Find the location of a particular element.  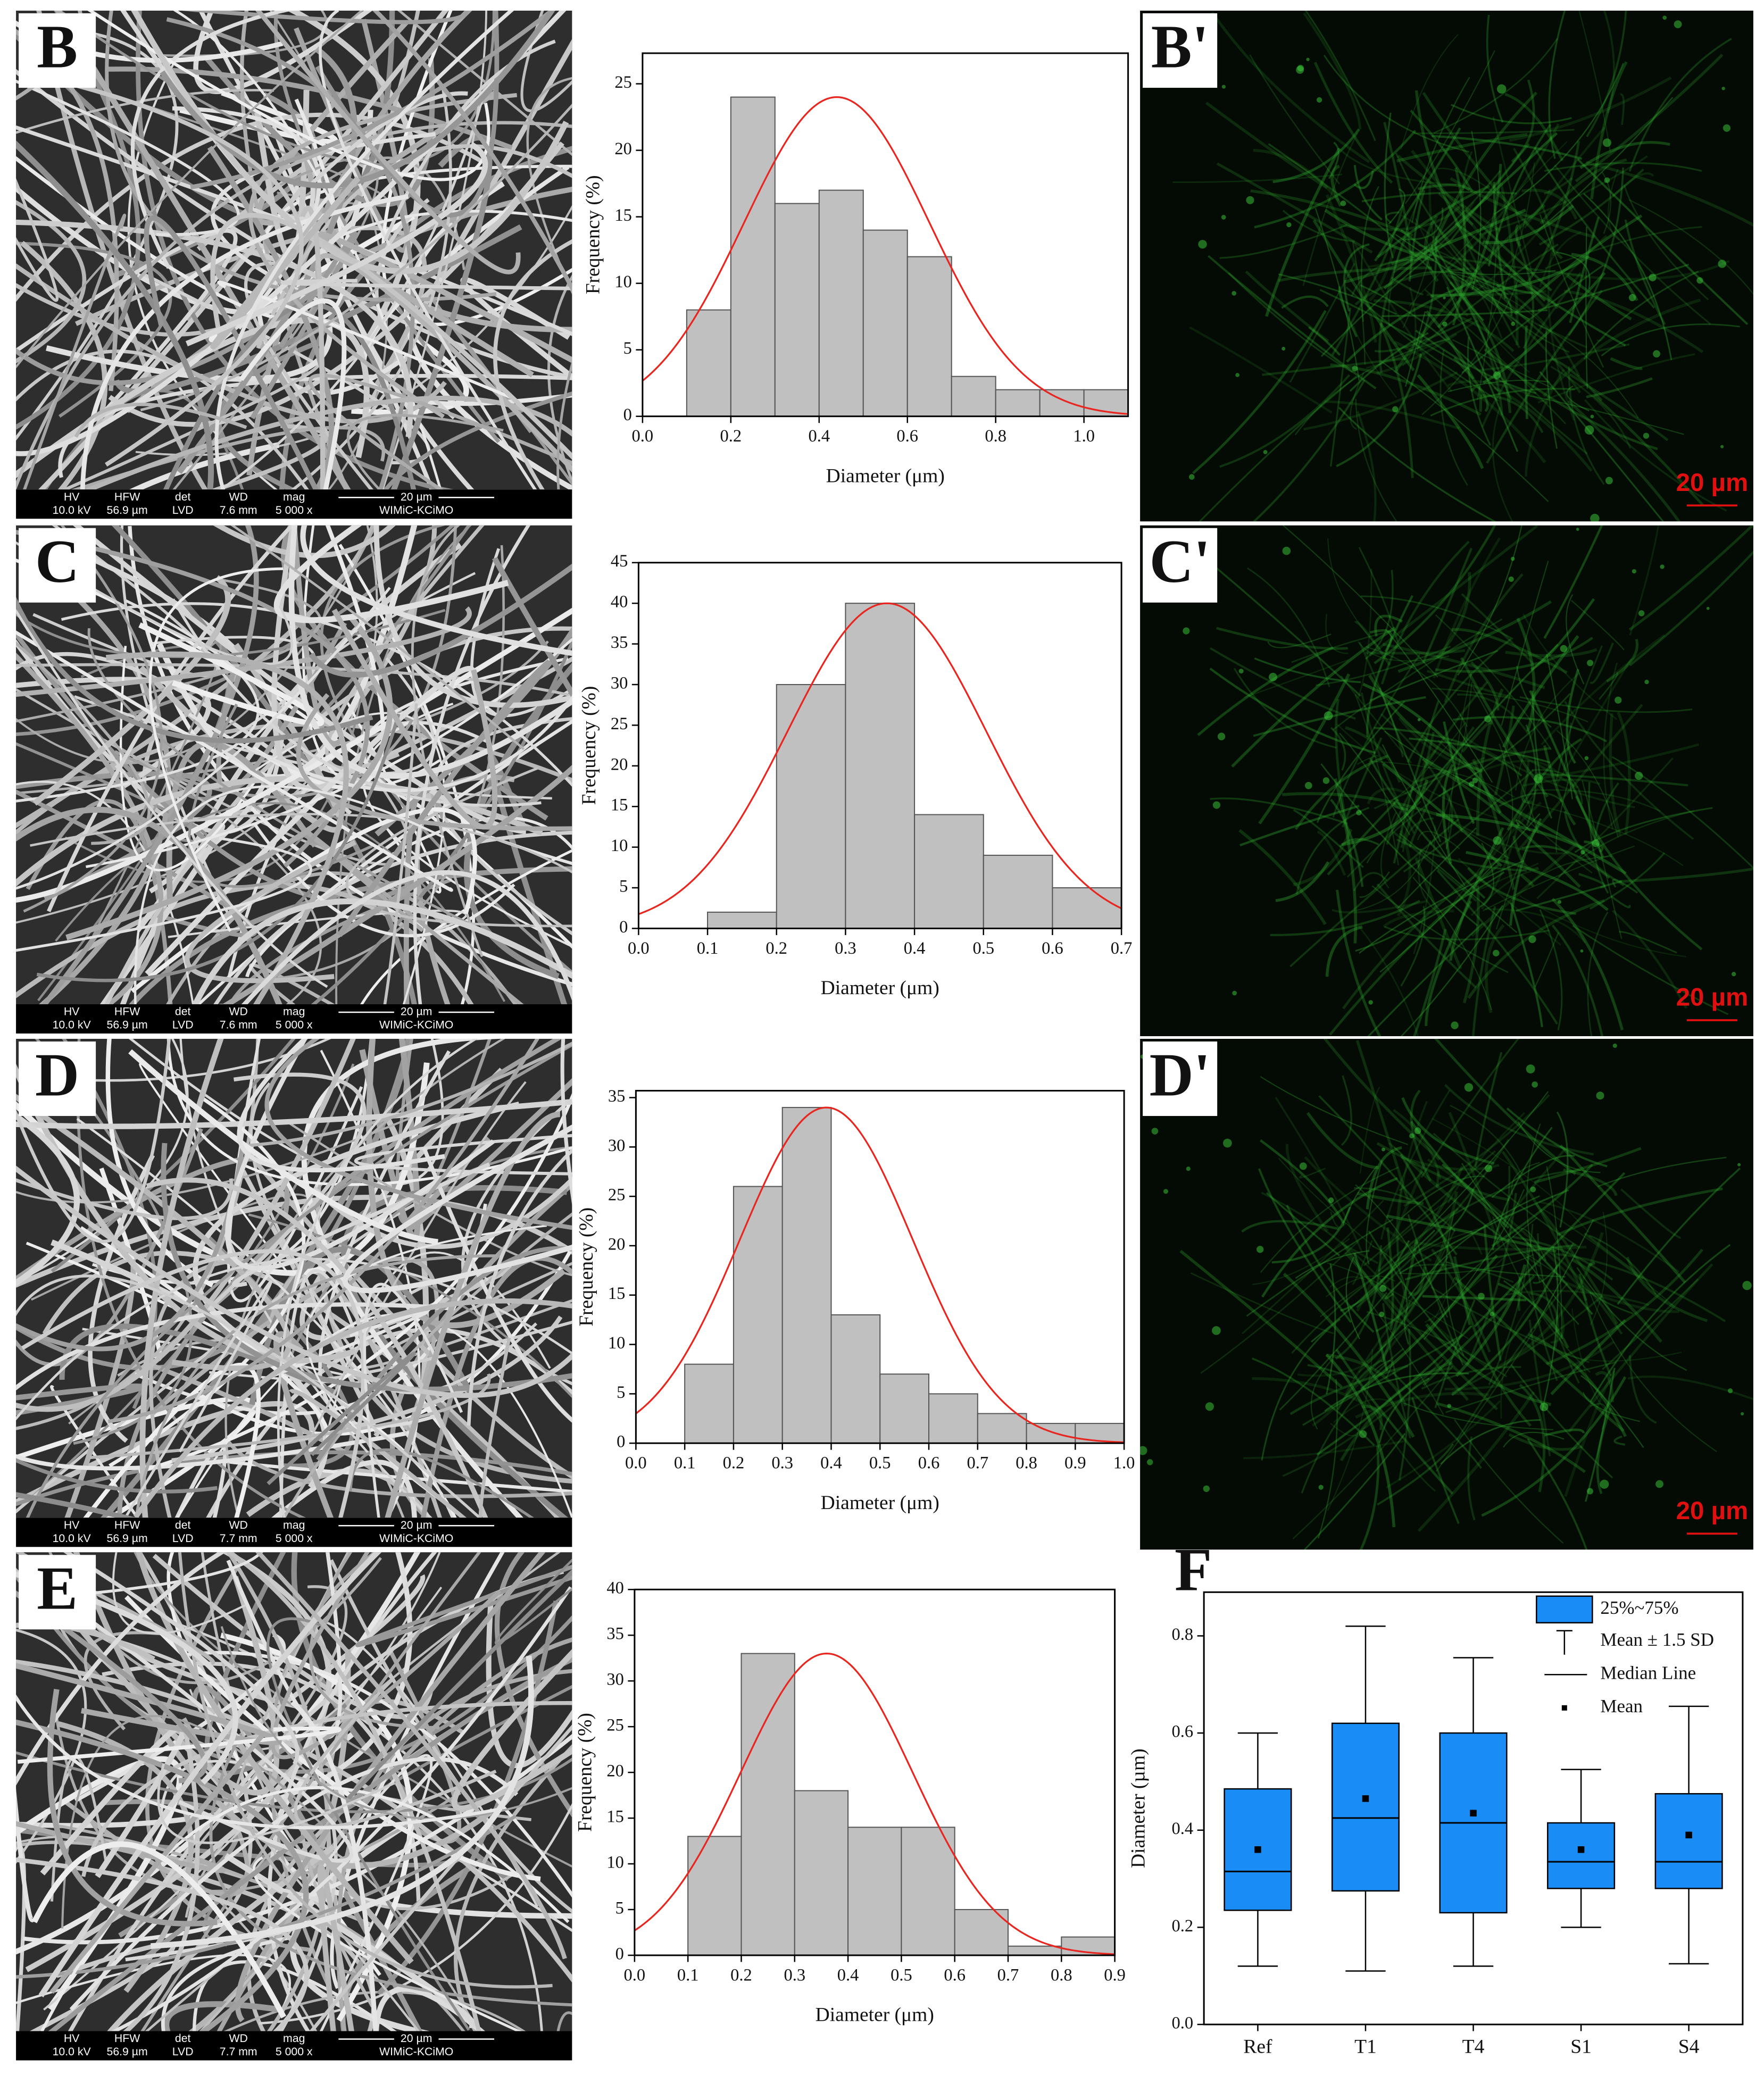

filaments is located at coordinates (1446, 1294).